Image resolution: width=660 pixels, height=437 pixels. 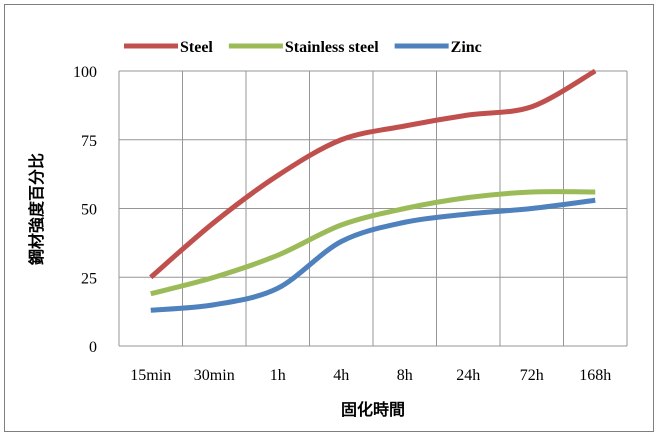 What do you see at coordinates (468, 375) in the screenshot?
I see `x-tick-label: 24h` at bounding box center [468, 375].